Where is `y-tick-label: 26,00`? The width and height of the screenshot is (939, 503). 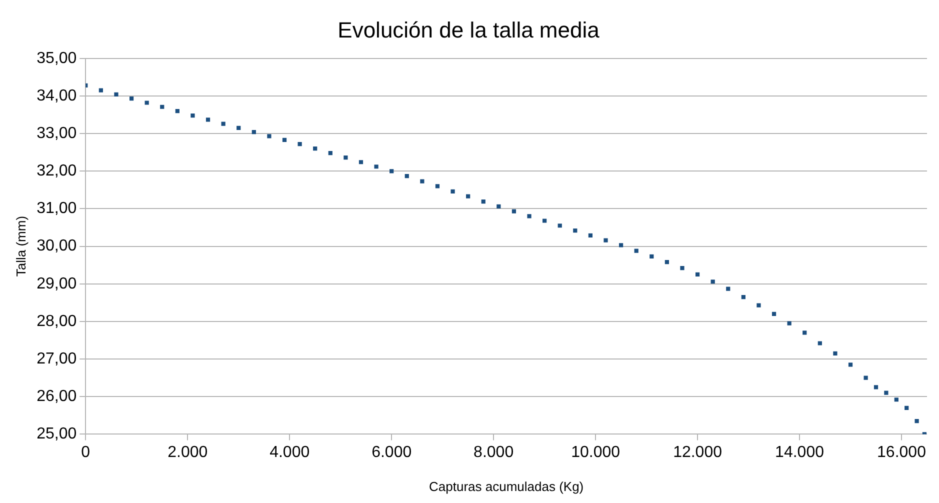
y-tick-label: 26,00 is located at coordinates (56, 397).